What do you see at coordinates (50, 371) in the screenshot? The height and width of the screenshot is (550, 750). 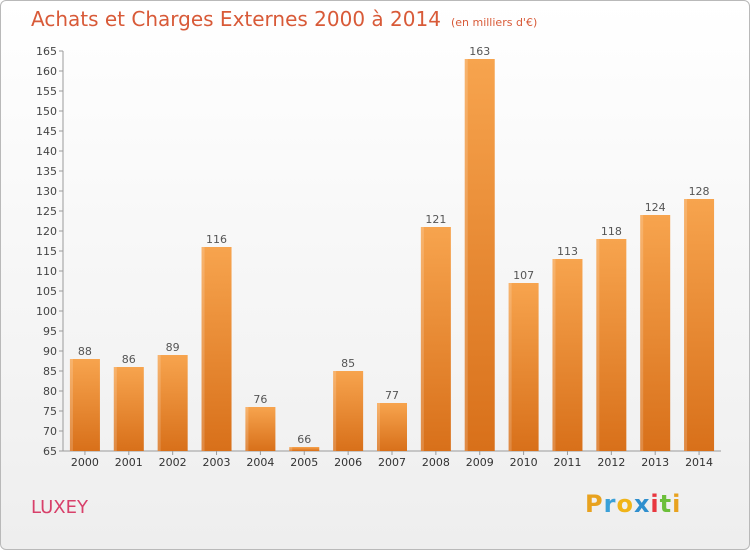 I see `y-tick-label: 85` at bounding box center [50, 371].